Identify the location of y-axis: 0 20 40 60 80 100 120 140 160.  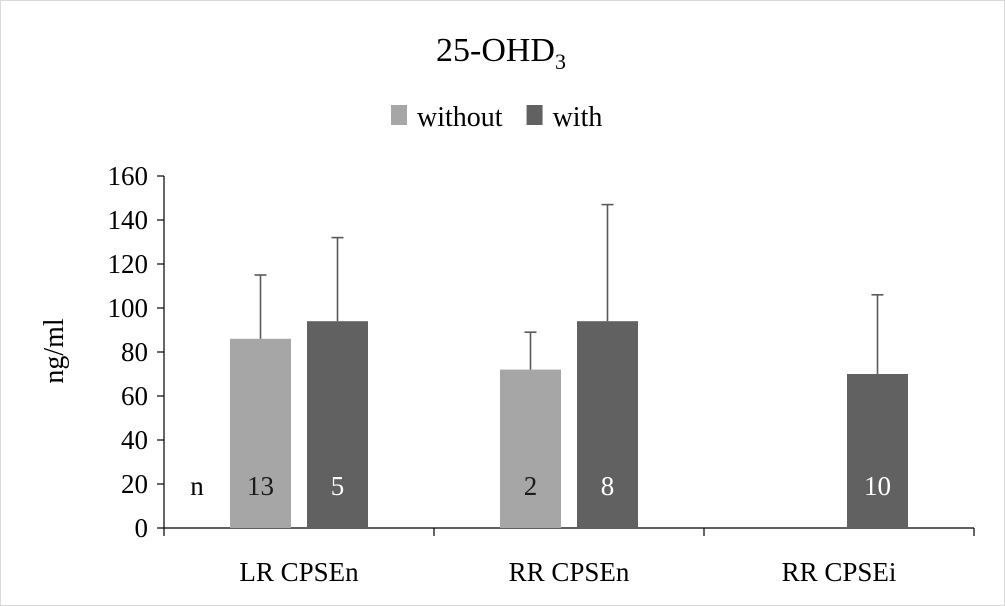
(136, 352).